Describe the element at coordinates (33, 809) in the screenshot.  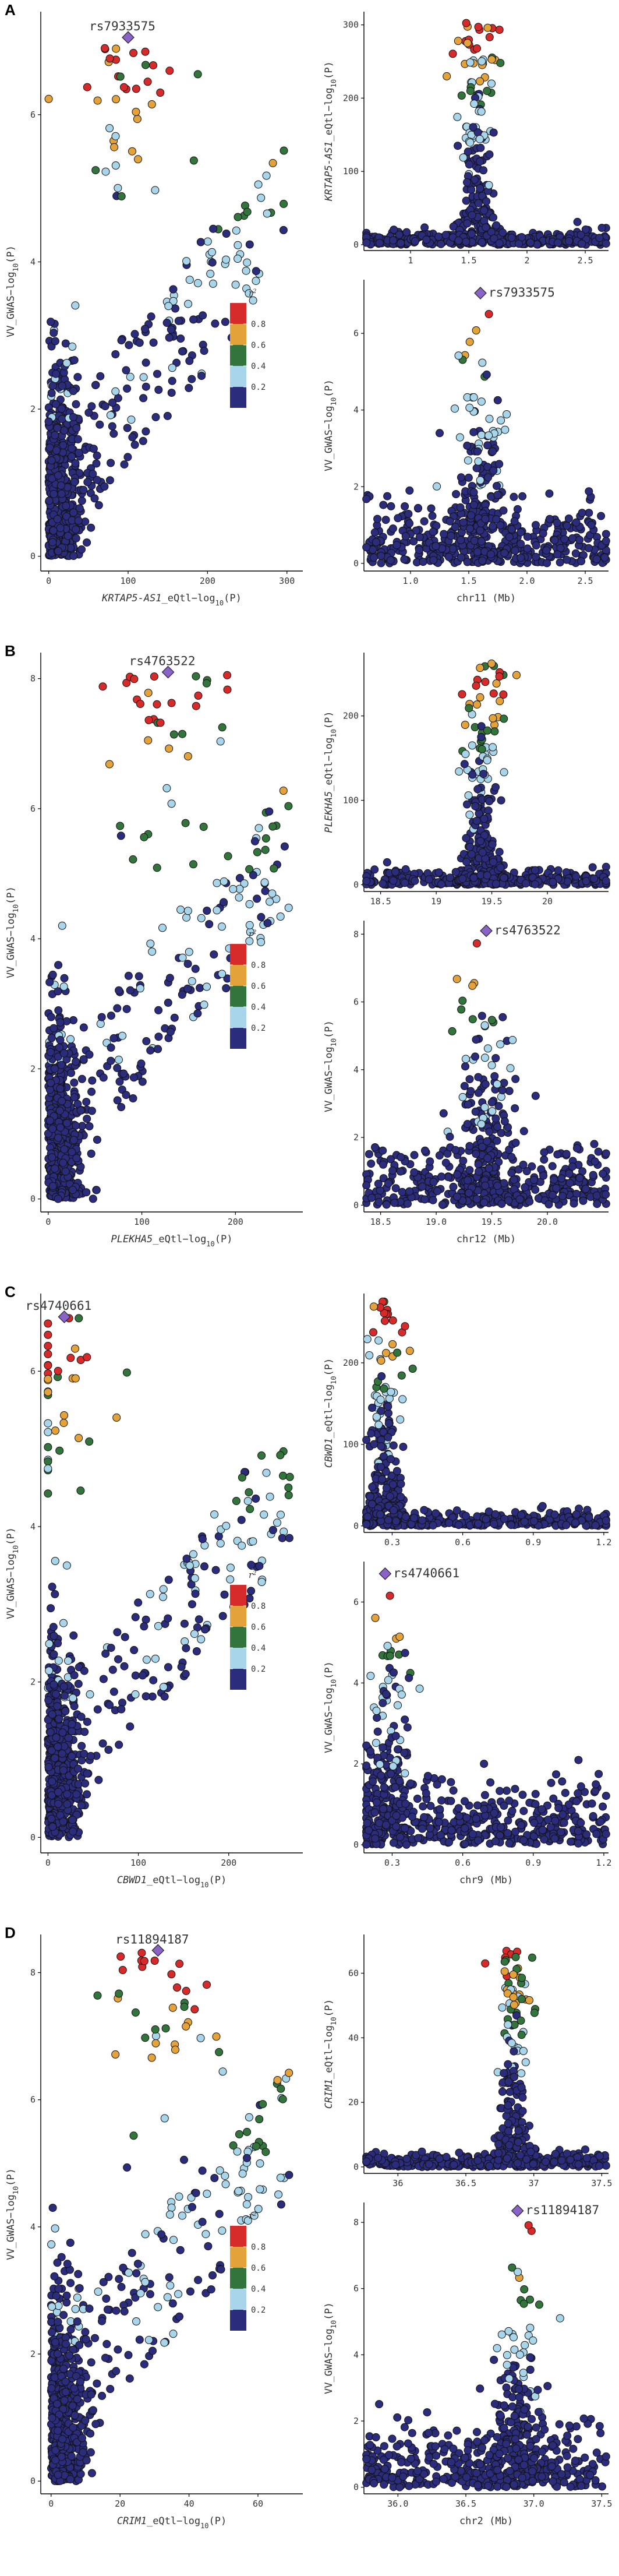
I see `y-tick-label: 6` at that location.